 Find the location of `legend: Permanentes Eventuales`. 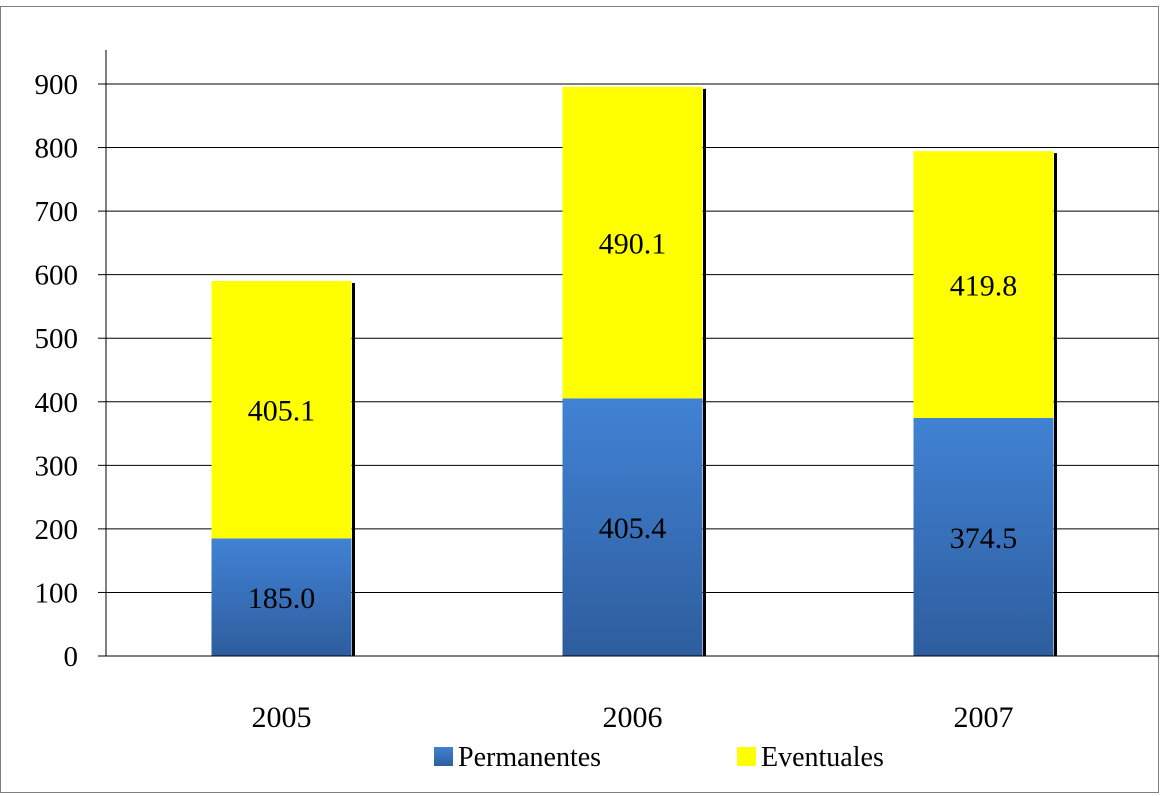

legend: Permanentes Eventuales is located at coordinates (659, 757).